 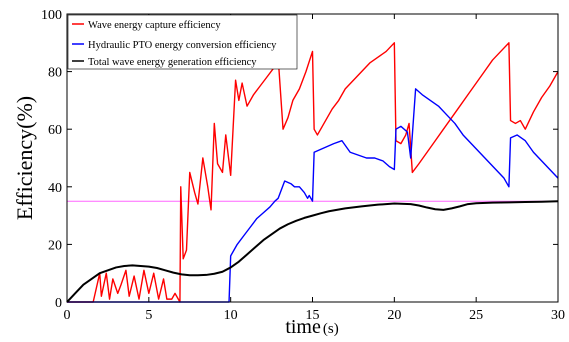 I want to click on y-tick-label-5: 100, so click(x=51, y=15).